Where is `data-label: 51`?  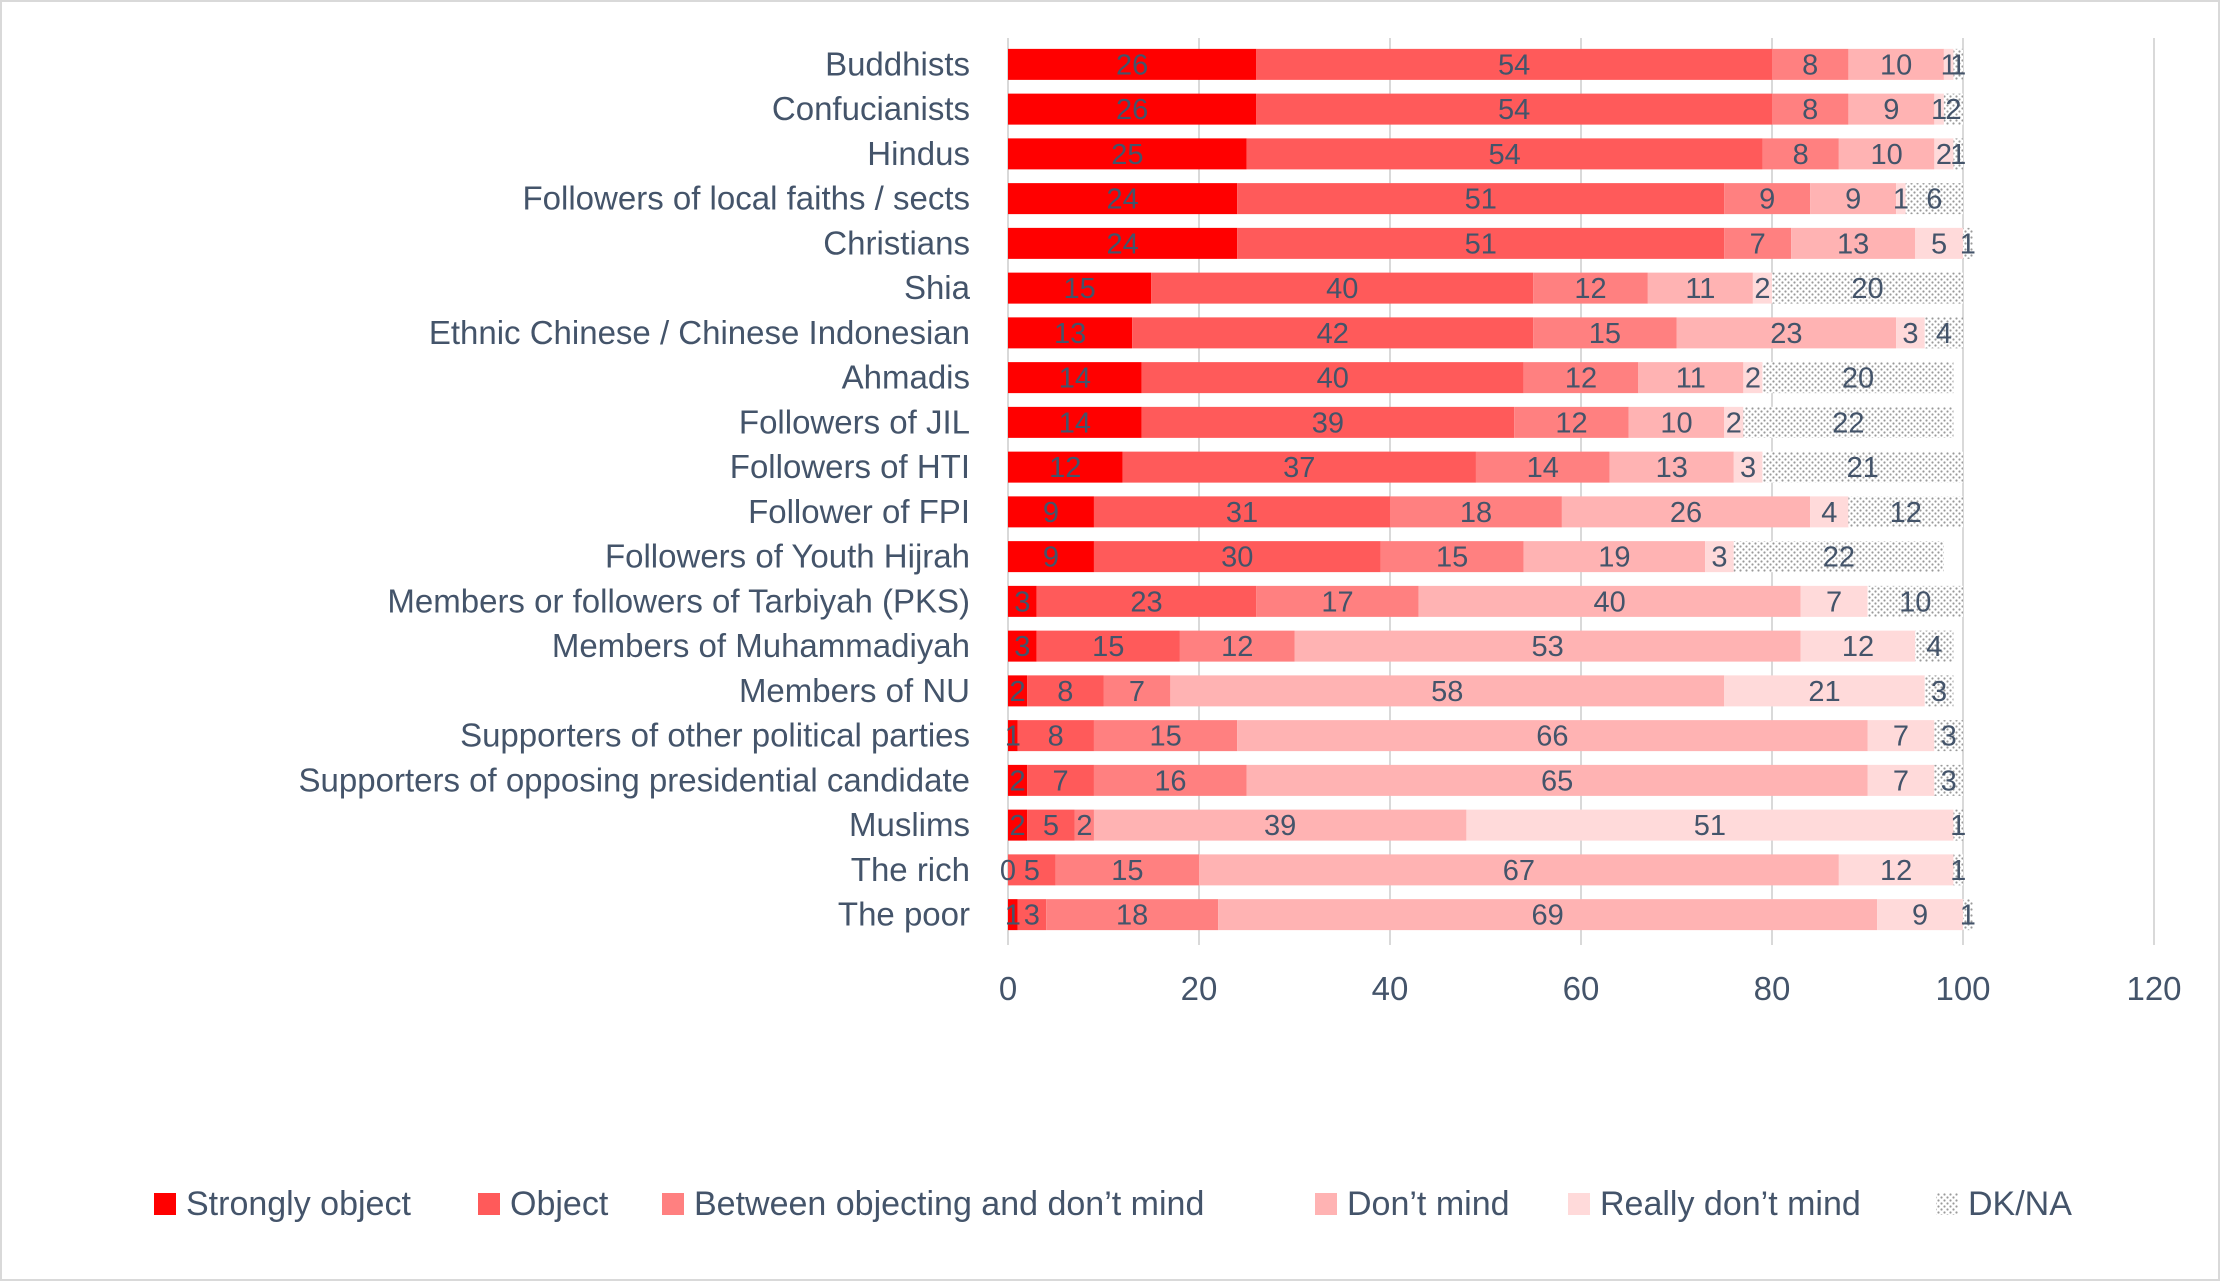 data-label: 51 is located at coordinates (1481, 200).